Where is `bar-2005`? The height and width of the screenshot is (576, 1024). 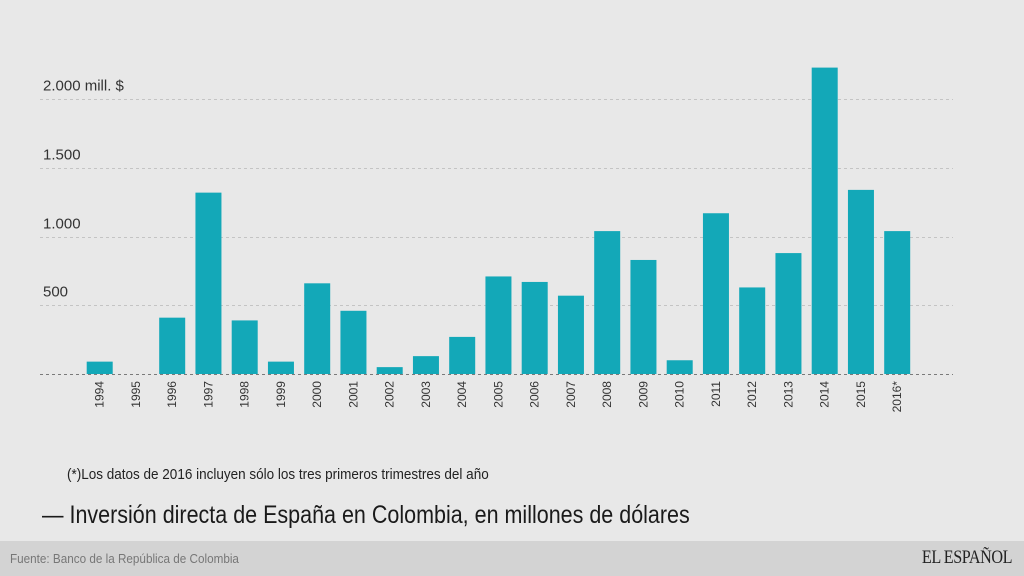
bar-2005 is located at coordinates (498, 325).